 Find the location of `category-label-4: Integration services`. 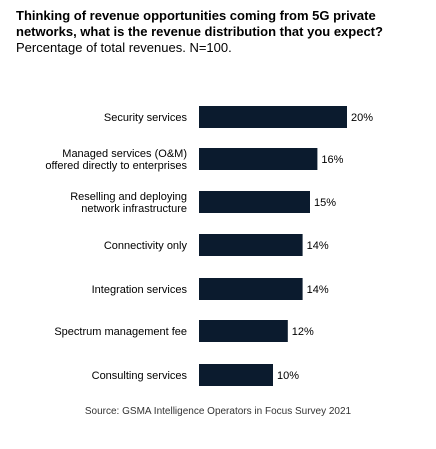

category-label-4: Integration services is located at coordinates (140, 290).